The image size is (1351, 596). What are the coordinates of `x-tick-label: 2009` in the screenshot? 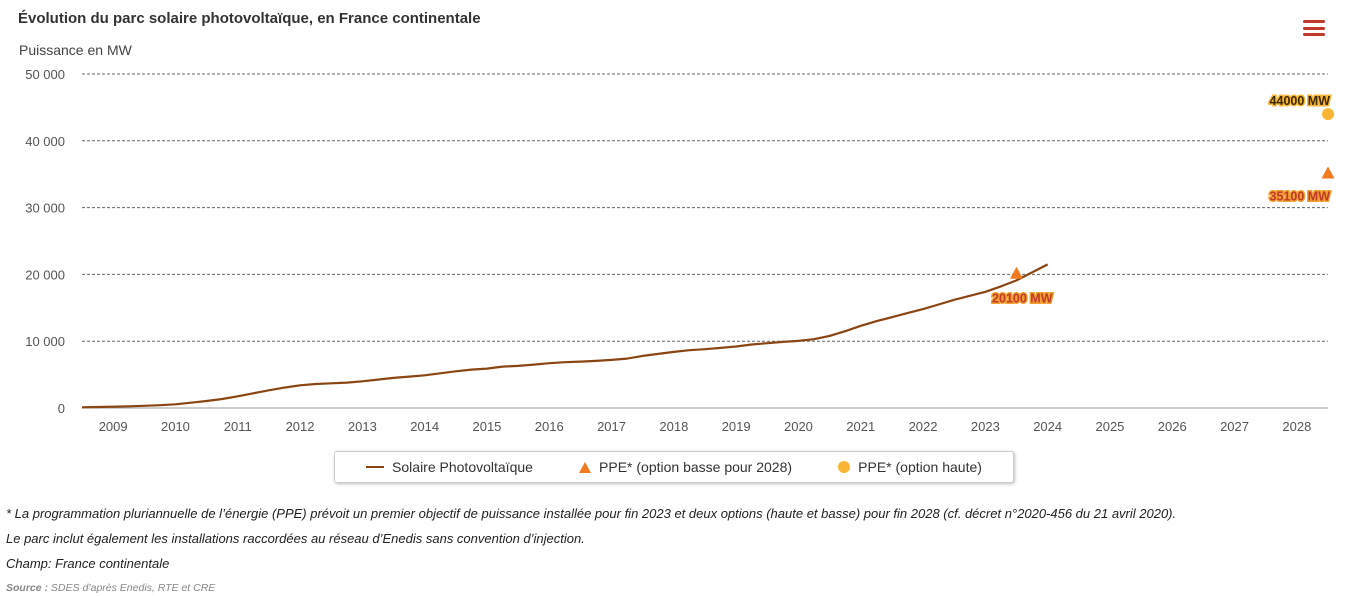 It's located at (113, 426).